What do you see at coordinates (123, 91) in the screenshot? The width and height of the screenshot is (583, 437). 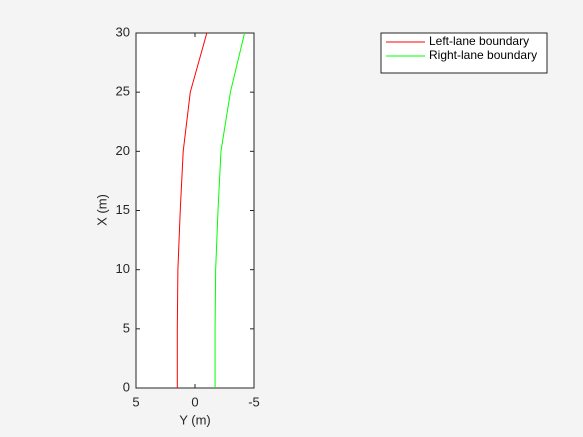 I see `x-tick-label: 25` at bounding box center [123, 91].